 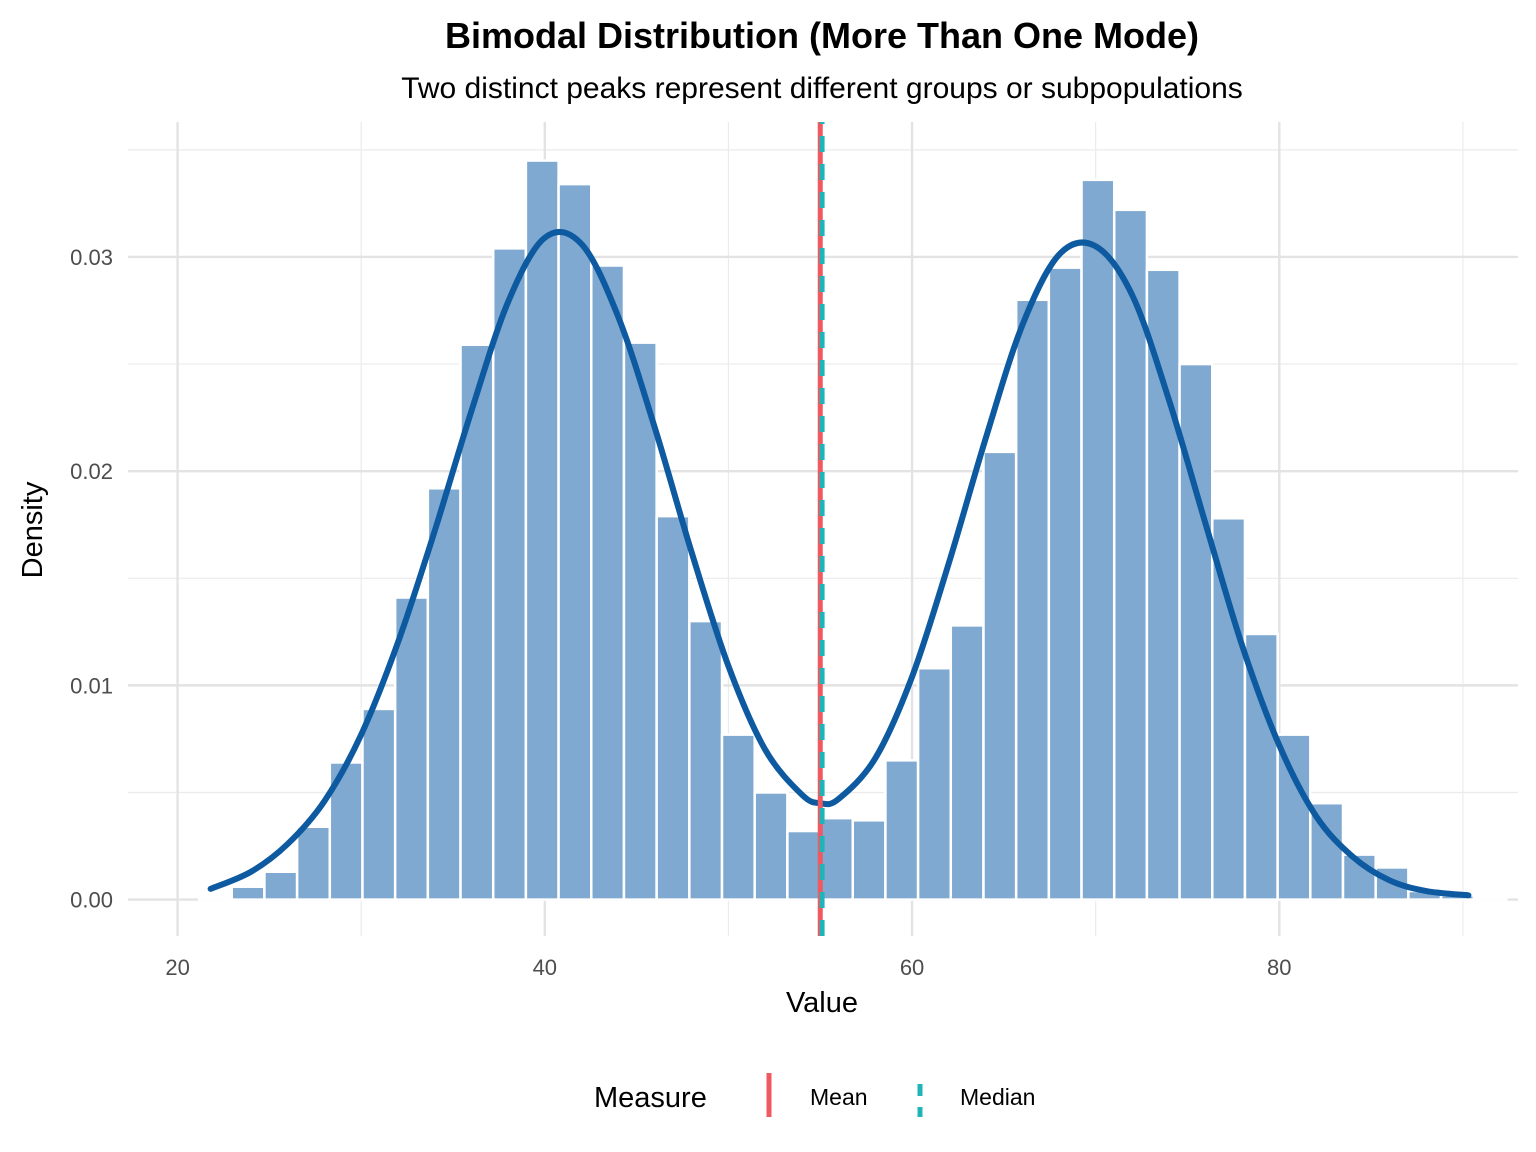 I want to click on x-tick-label: 40, so click(x=545, y=967).